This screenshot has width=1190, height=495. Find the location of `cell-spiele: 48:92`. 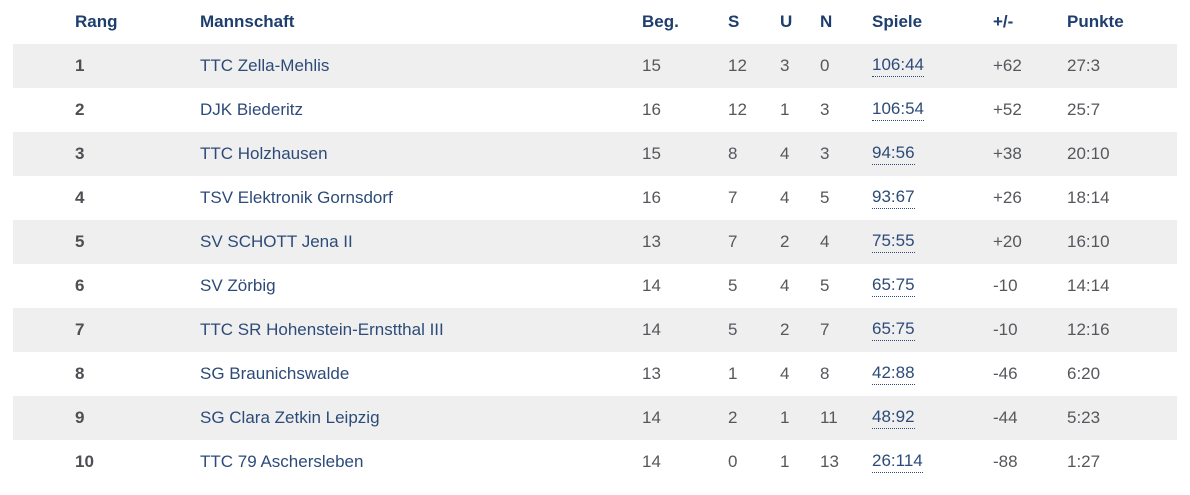

cell-spiele: 48:92 is located at coordinates (932, 418).